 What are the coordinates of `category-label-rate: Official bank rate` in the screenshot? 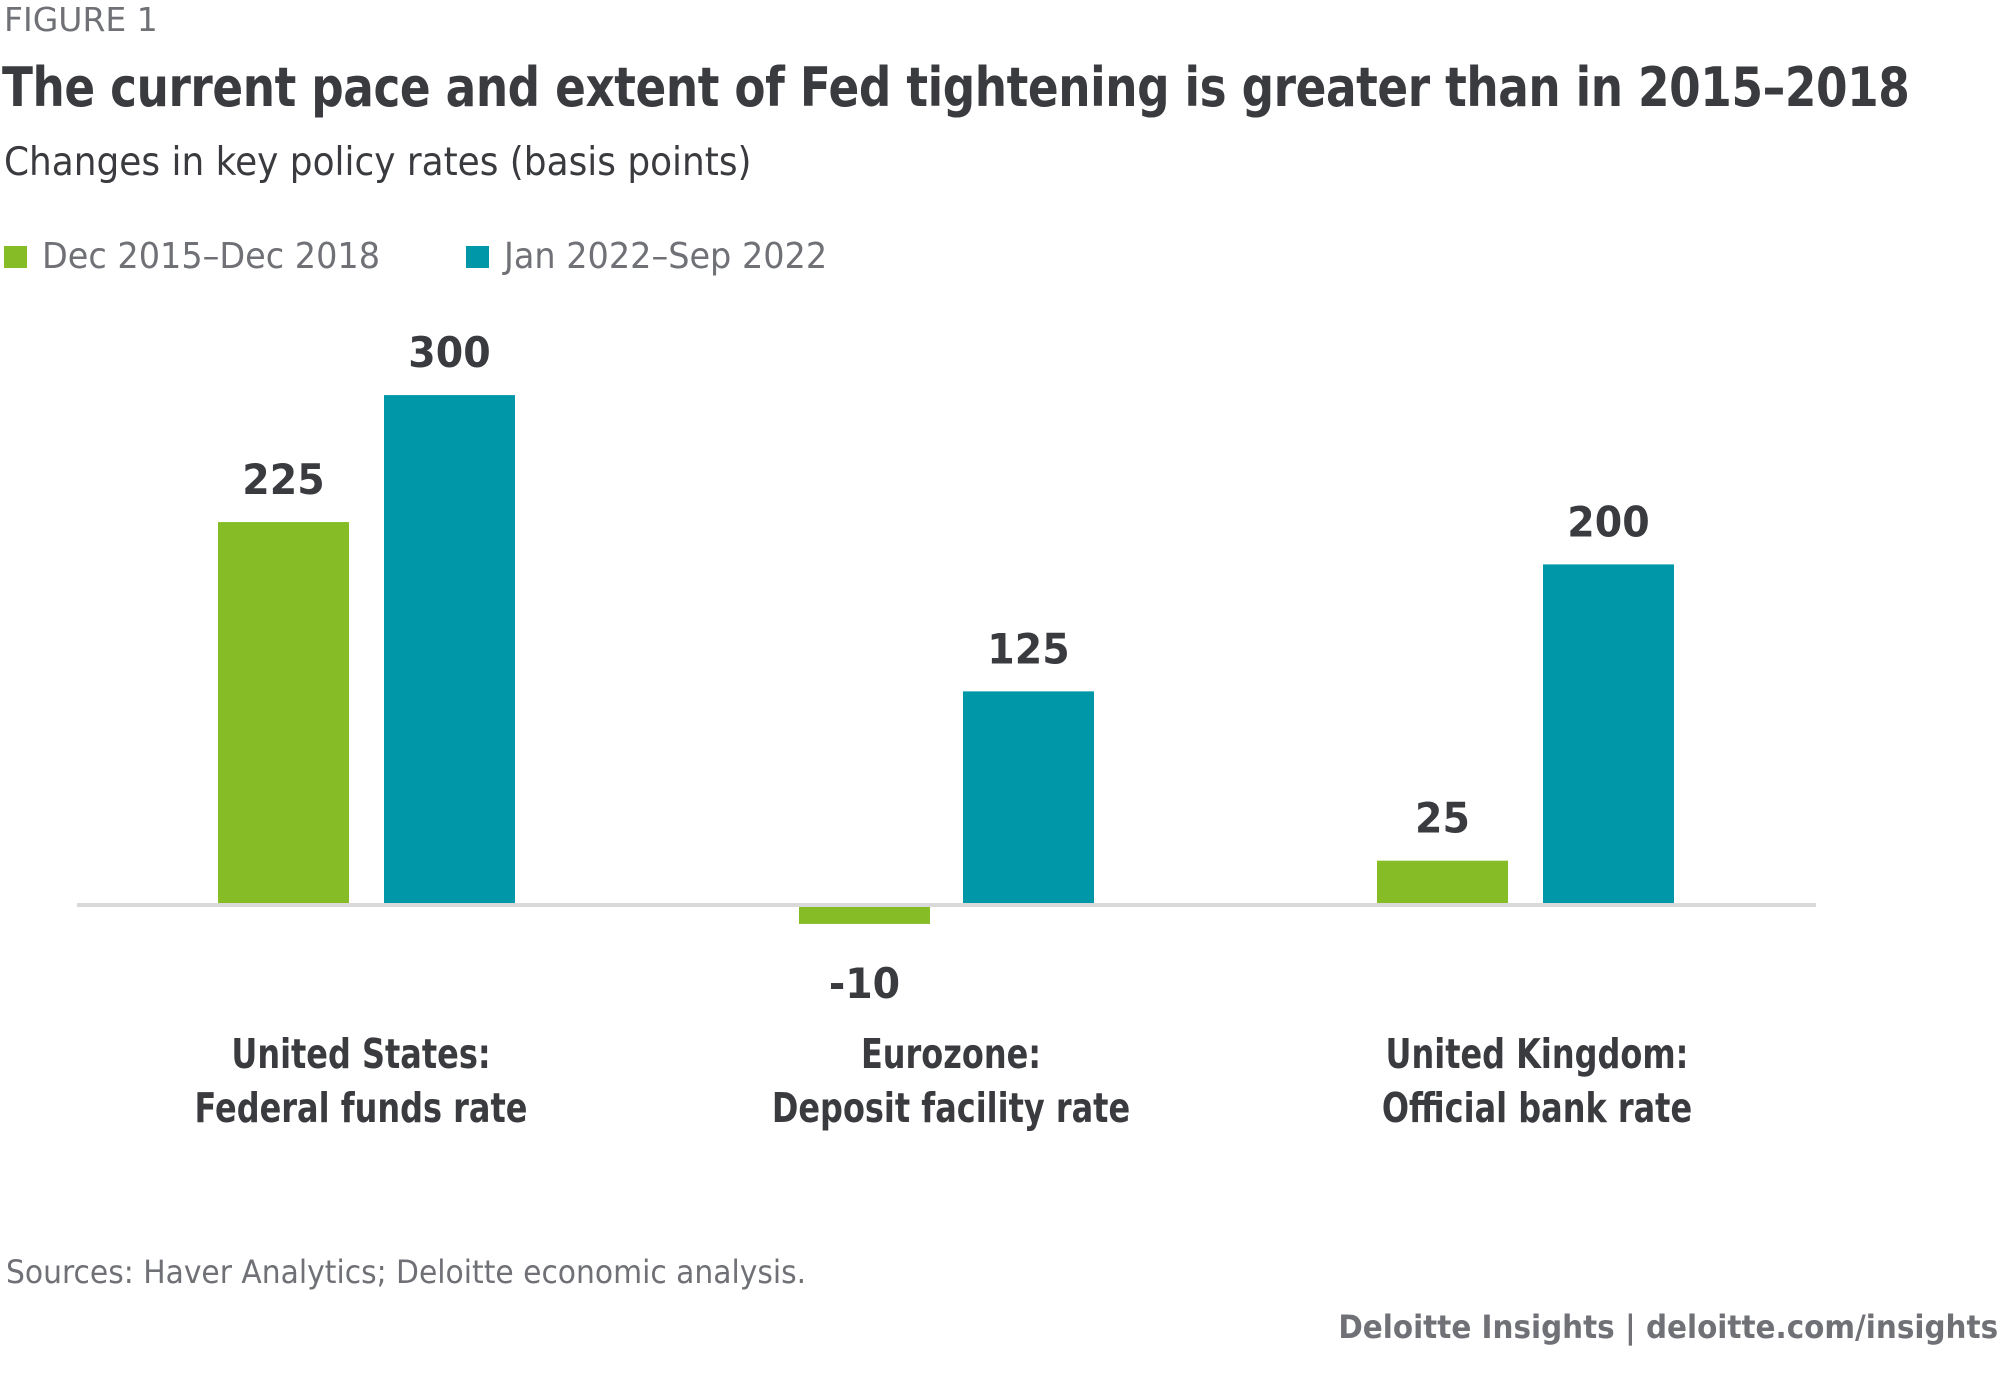 It's located at (1537, 1108).